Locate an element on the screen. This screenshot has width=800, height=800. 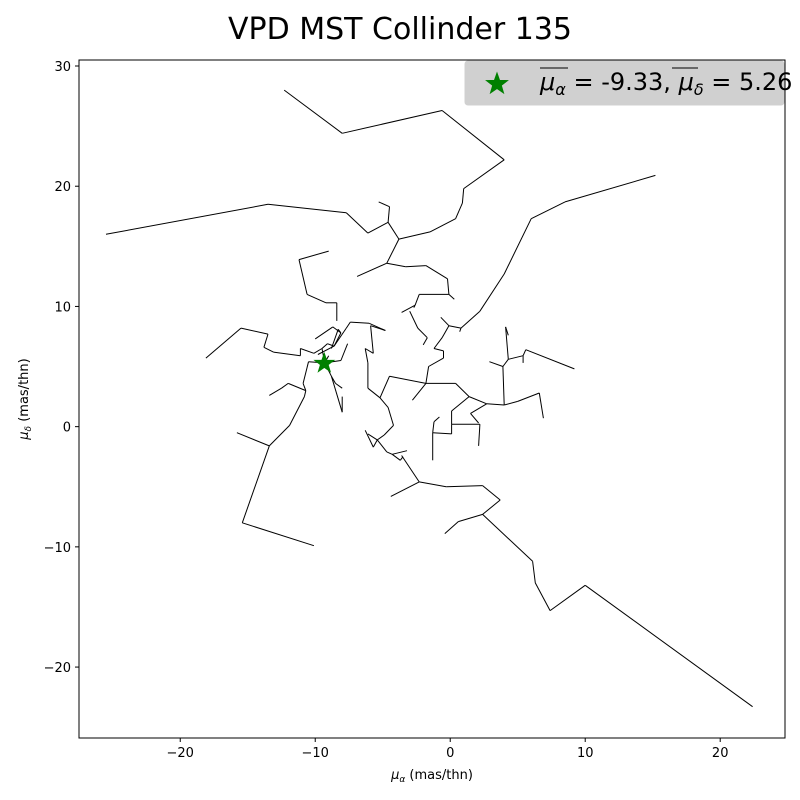
legend-sub-delta: δ is located at coordinates (699, 89).